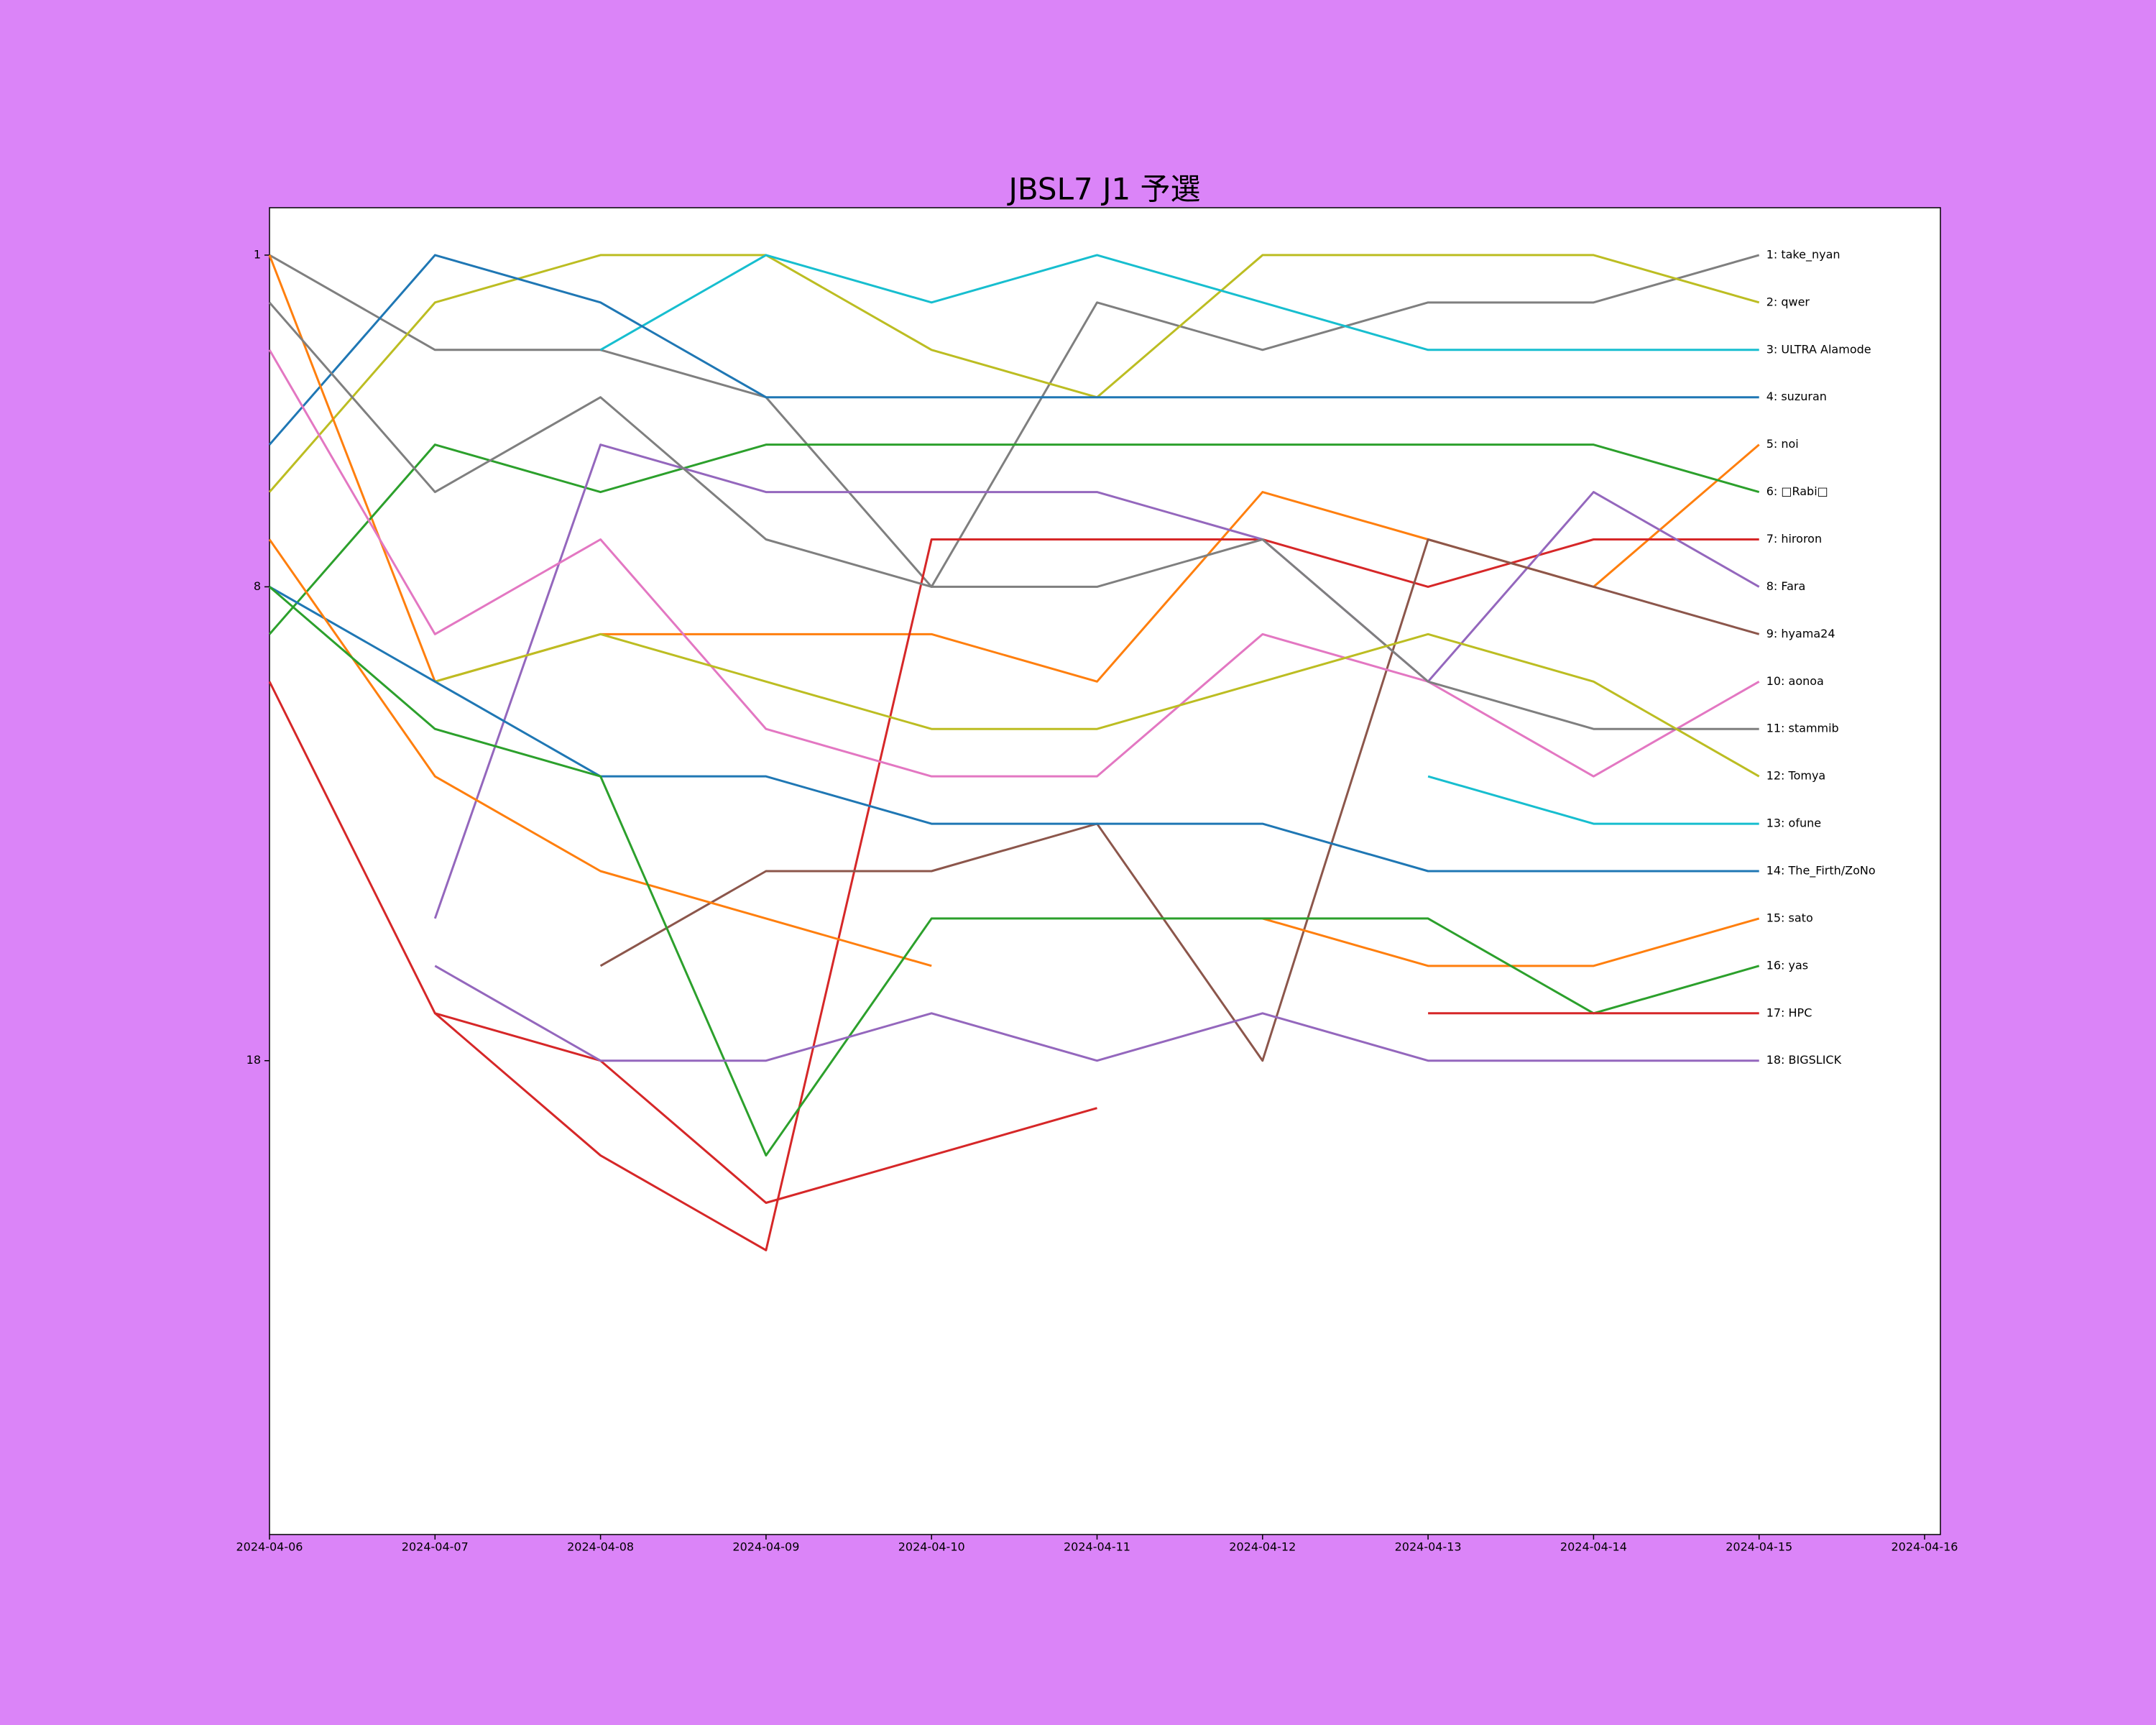  I want to click on y-tick-label: 1, so click(257, 254).